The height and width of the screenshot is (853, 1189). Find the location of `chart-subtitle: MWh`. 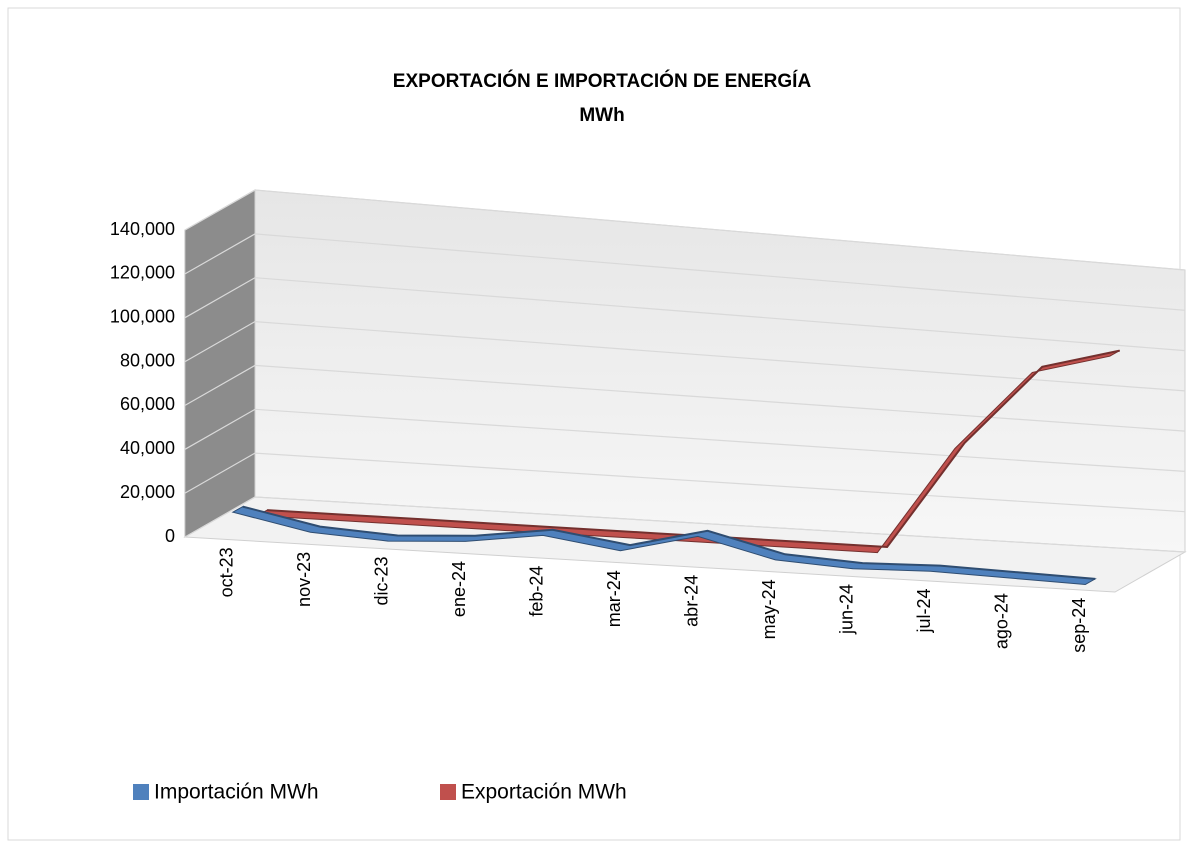

chart-subtitle: MWh is located at coordinates (601, 115).